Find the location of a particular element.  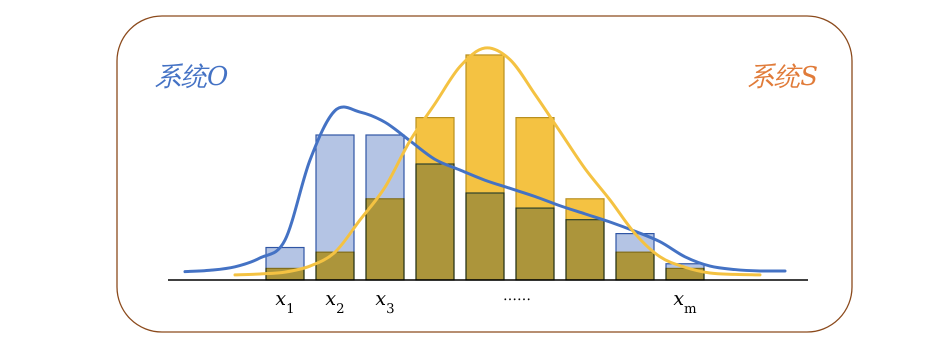

text: 系统S is located at coordinates (783, 77).